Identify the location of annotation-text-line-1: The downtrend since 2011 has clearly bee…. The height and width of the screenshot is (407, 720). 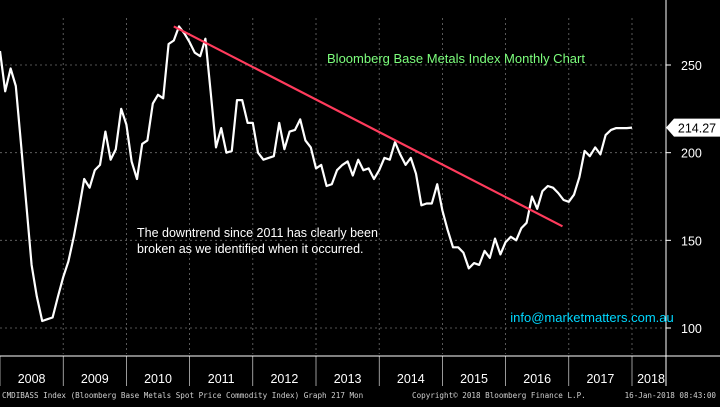
(257, 233).